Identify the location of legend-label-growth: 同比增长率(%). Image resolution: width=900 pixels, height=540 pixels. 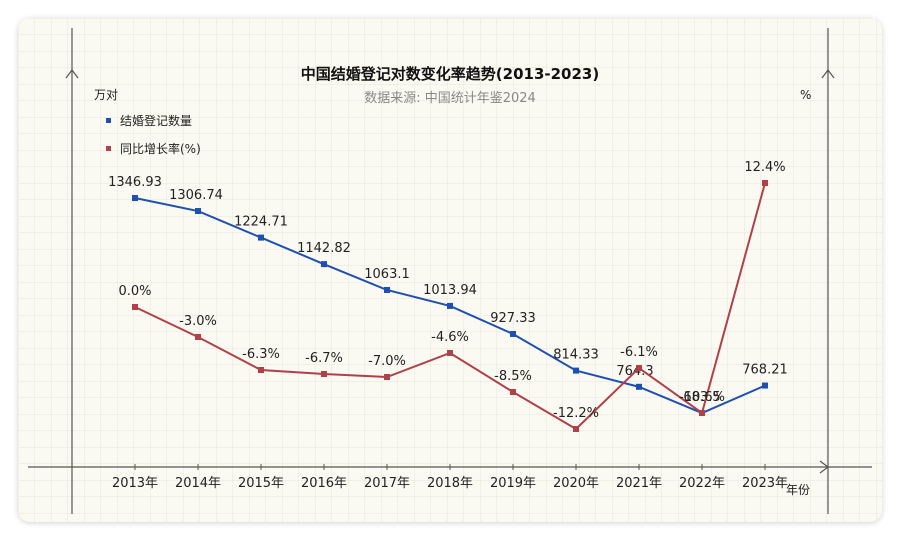
(160, 148).